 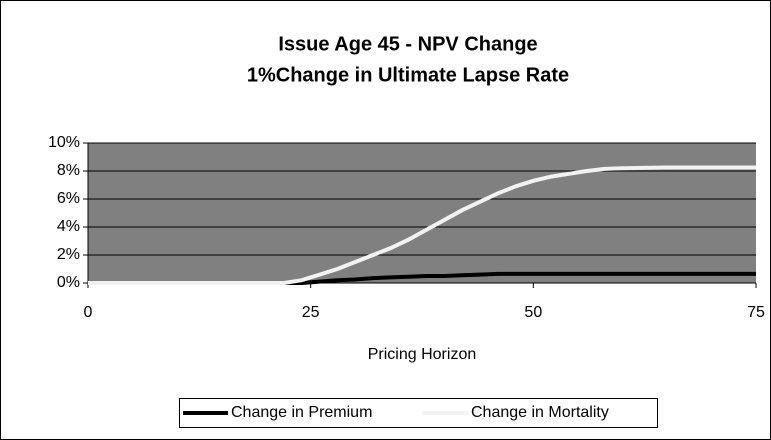 What do you see at coordinates (311, 312) in the screenshot?
I see `x-tick-label: 25` at bounding box center [311, 312].